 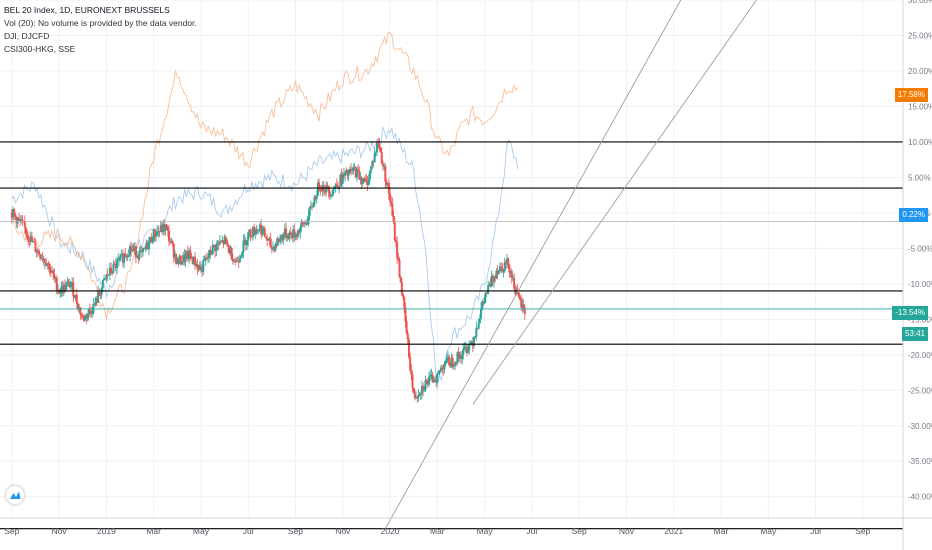 What do you see at coordinates (27, 36) in the screenshot?
I see `legend-compare-dji: DJI, DJCFD` at bounding box center [27, 36].